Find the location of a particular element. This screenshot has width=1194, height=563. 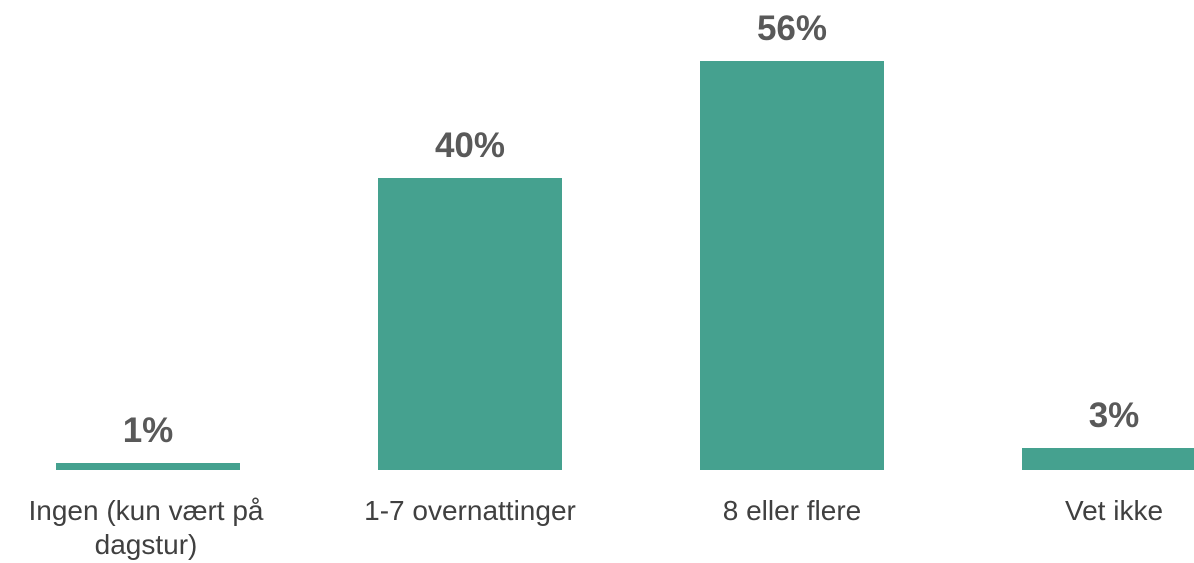

category-label-3: 8 eller flere is located at coordinates (792, 510).